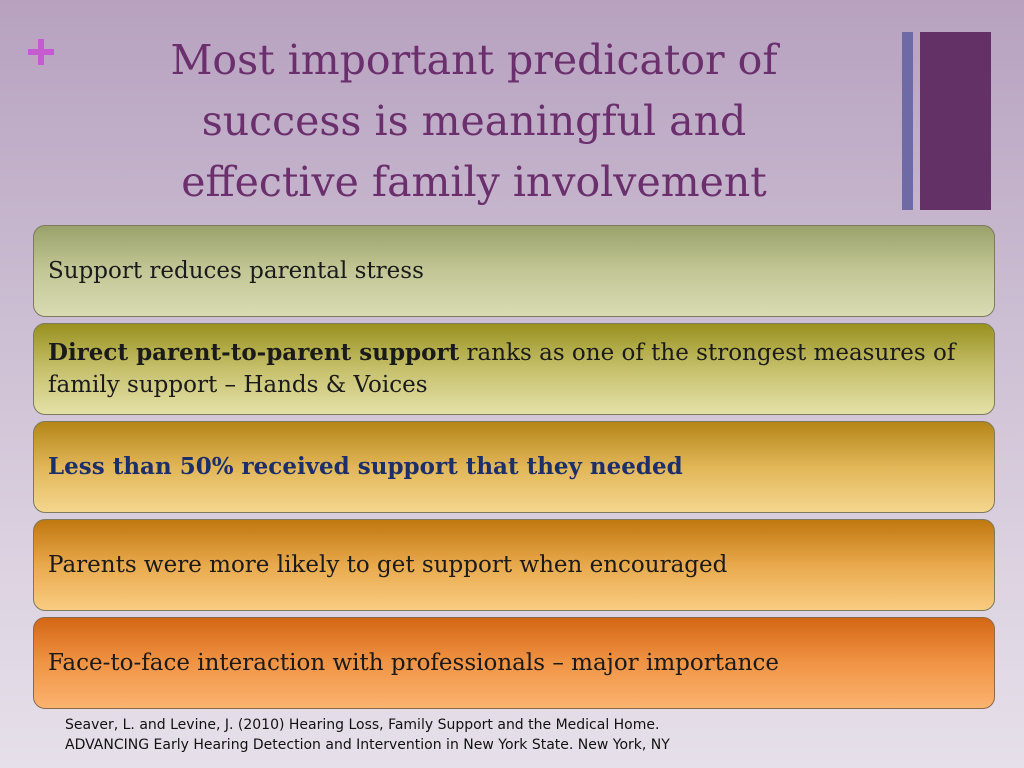 This screenshot has height=768, width=1024. What do you see at coordinates (907, 121) in the screenshot?
I see `accent-bar-thin` at bounding box center [907, 121].